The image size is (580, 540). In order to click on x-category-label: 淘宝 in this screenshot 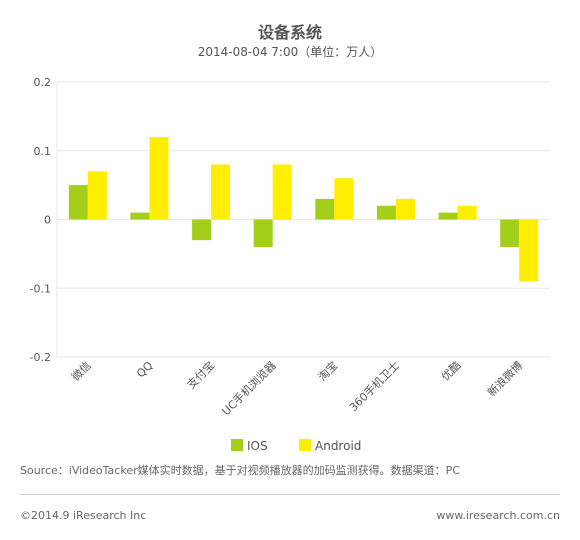, I will do `click(327, 370)`.